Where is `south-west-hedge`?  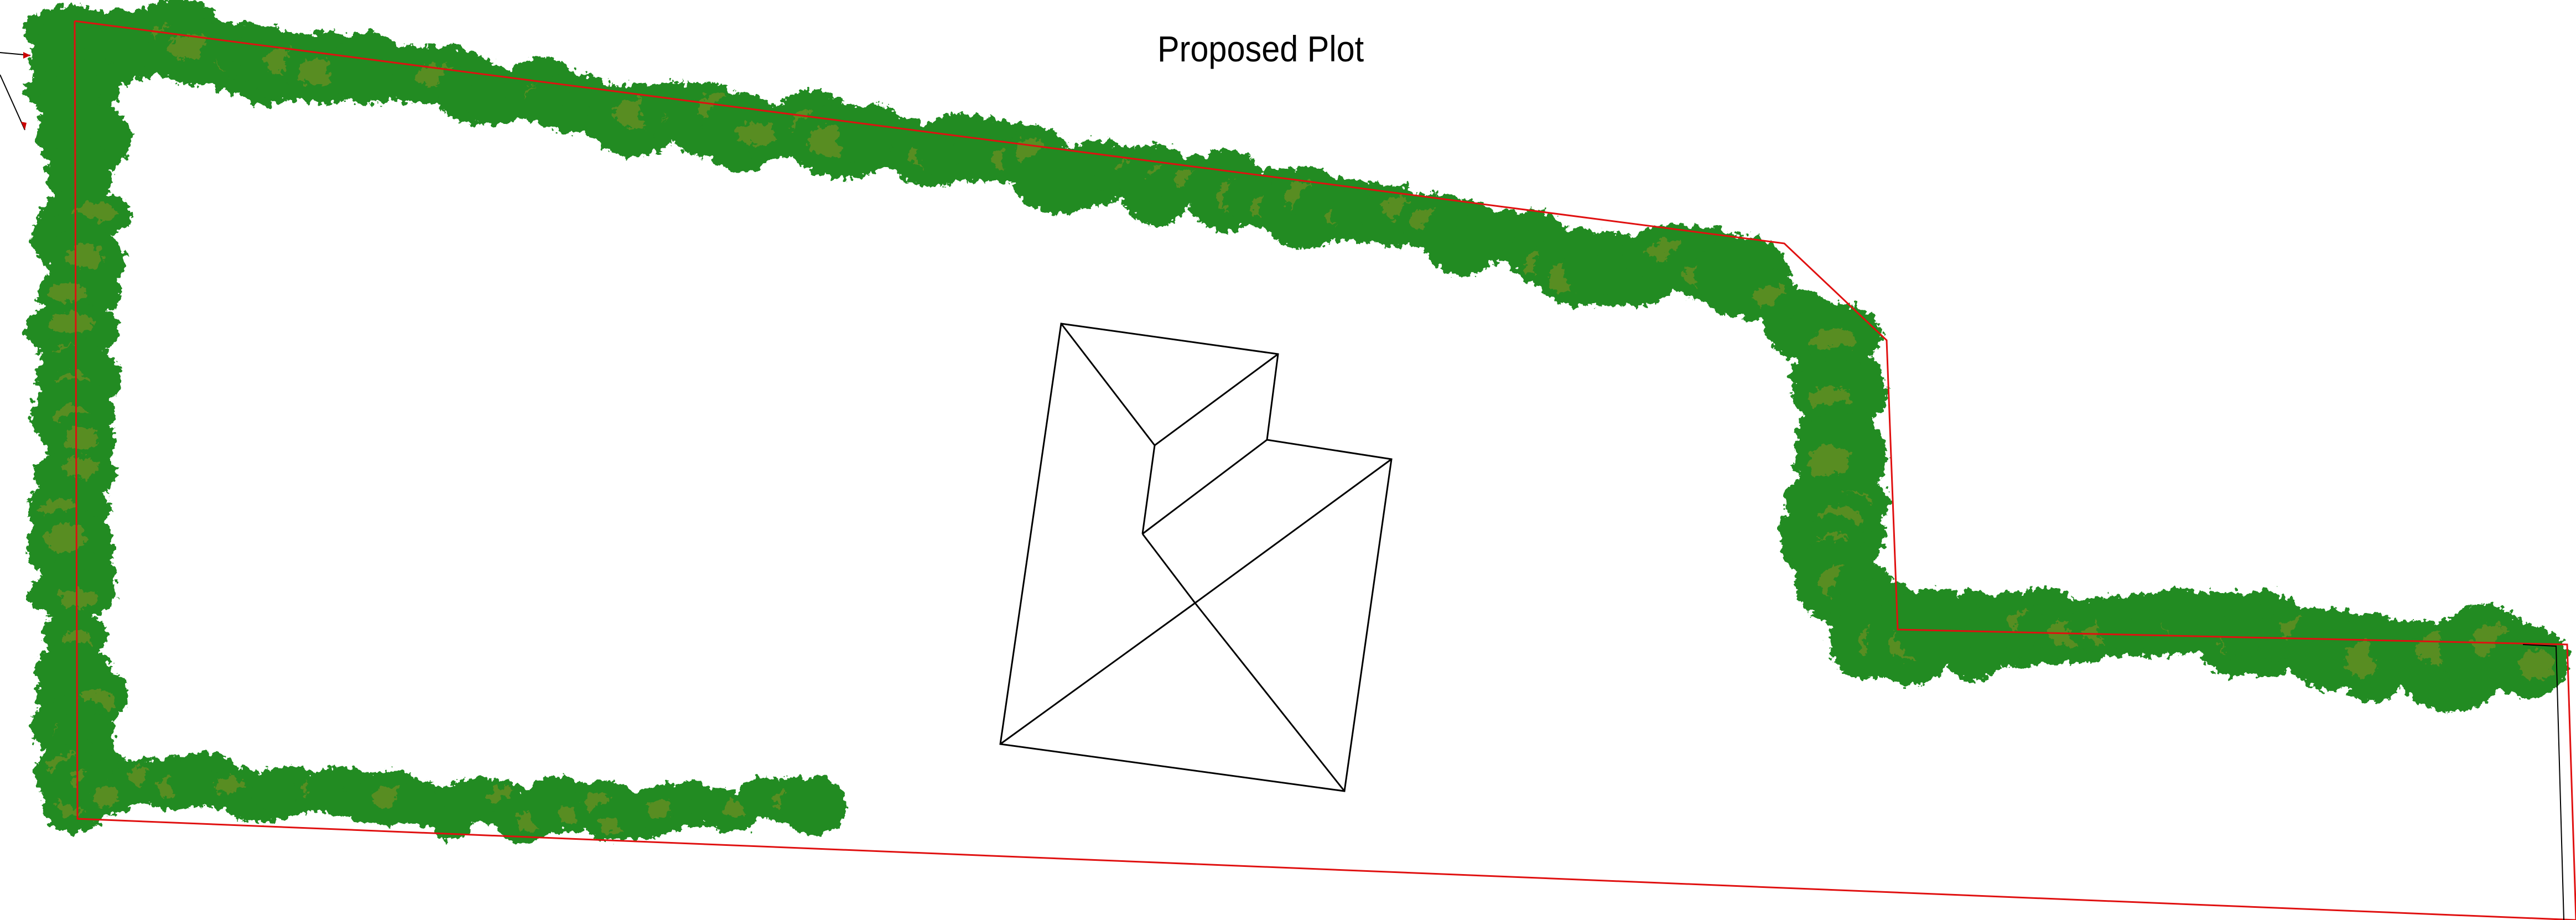
south-west-hedge is located at coordinates (449, 797).